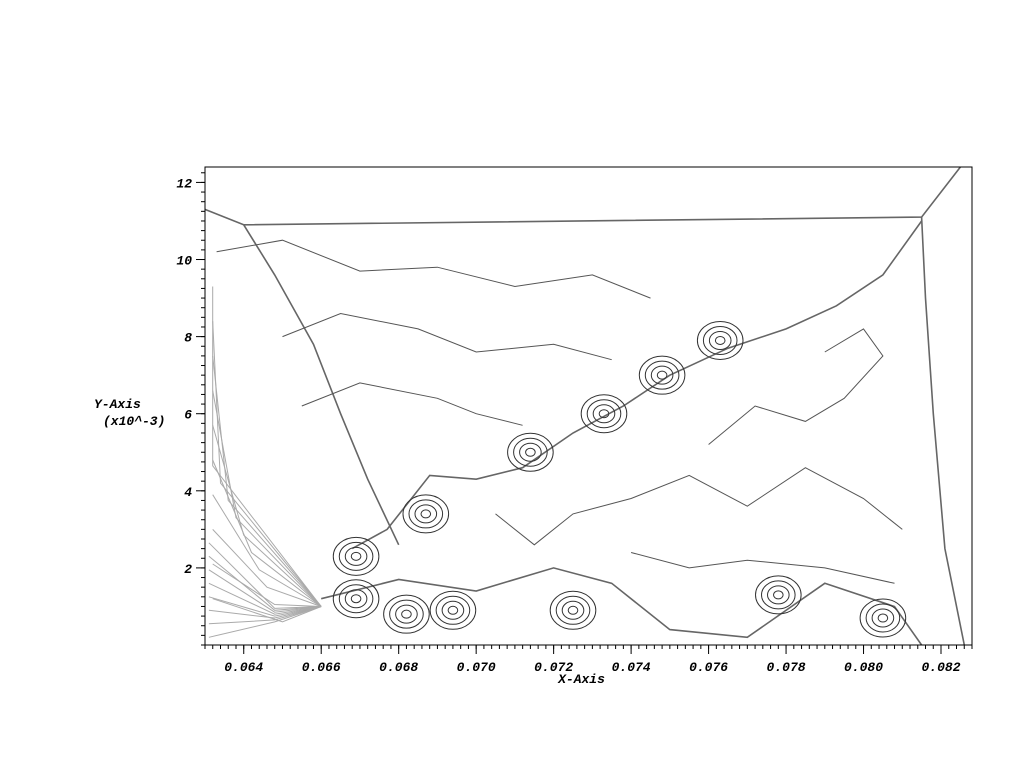  What do you see at coordinates (553, 667) in the screenshot?
I see `x-tick-label: 0.072` at bounding box center [553, 667].